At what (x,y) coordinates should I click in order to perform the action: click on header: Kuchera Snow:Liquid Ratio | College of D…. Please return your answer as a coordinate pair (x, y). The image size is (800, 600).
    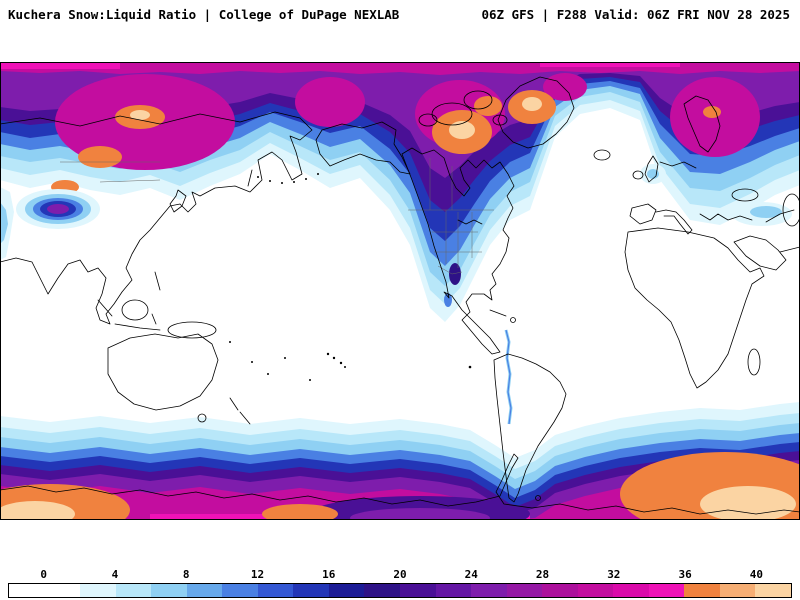
    Looking at the image, I should click on (400, 15).